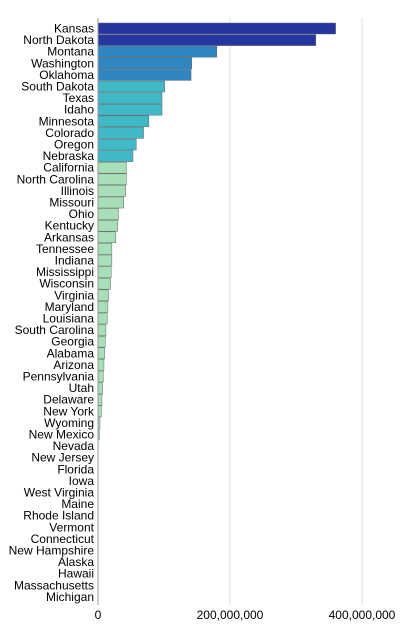 The height and width of the screenshot is (635, 400). Describe the element at coordinates (103, 306) in the screenshot. I see `bar-maryland` at that location.